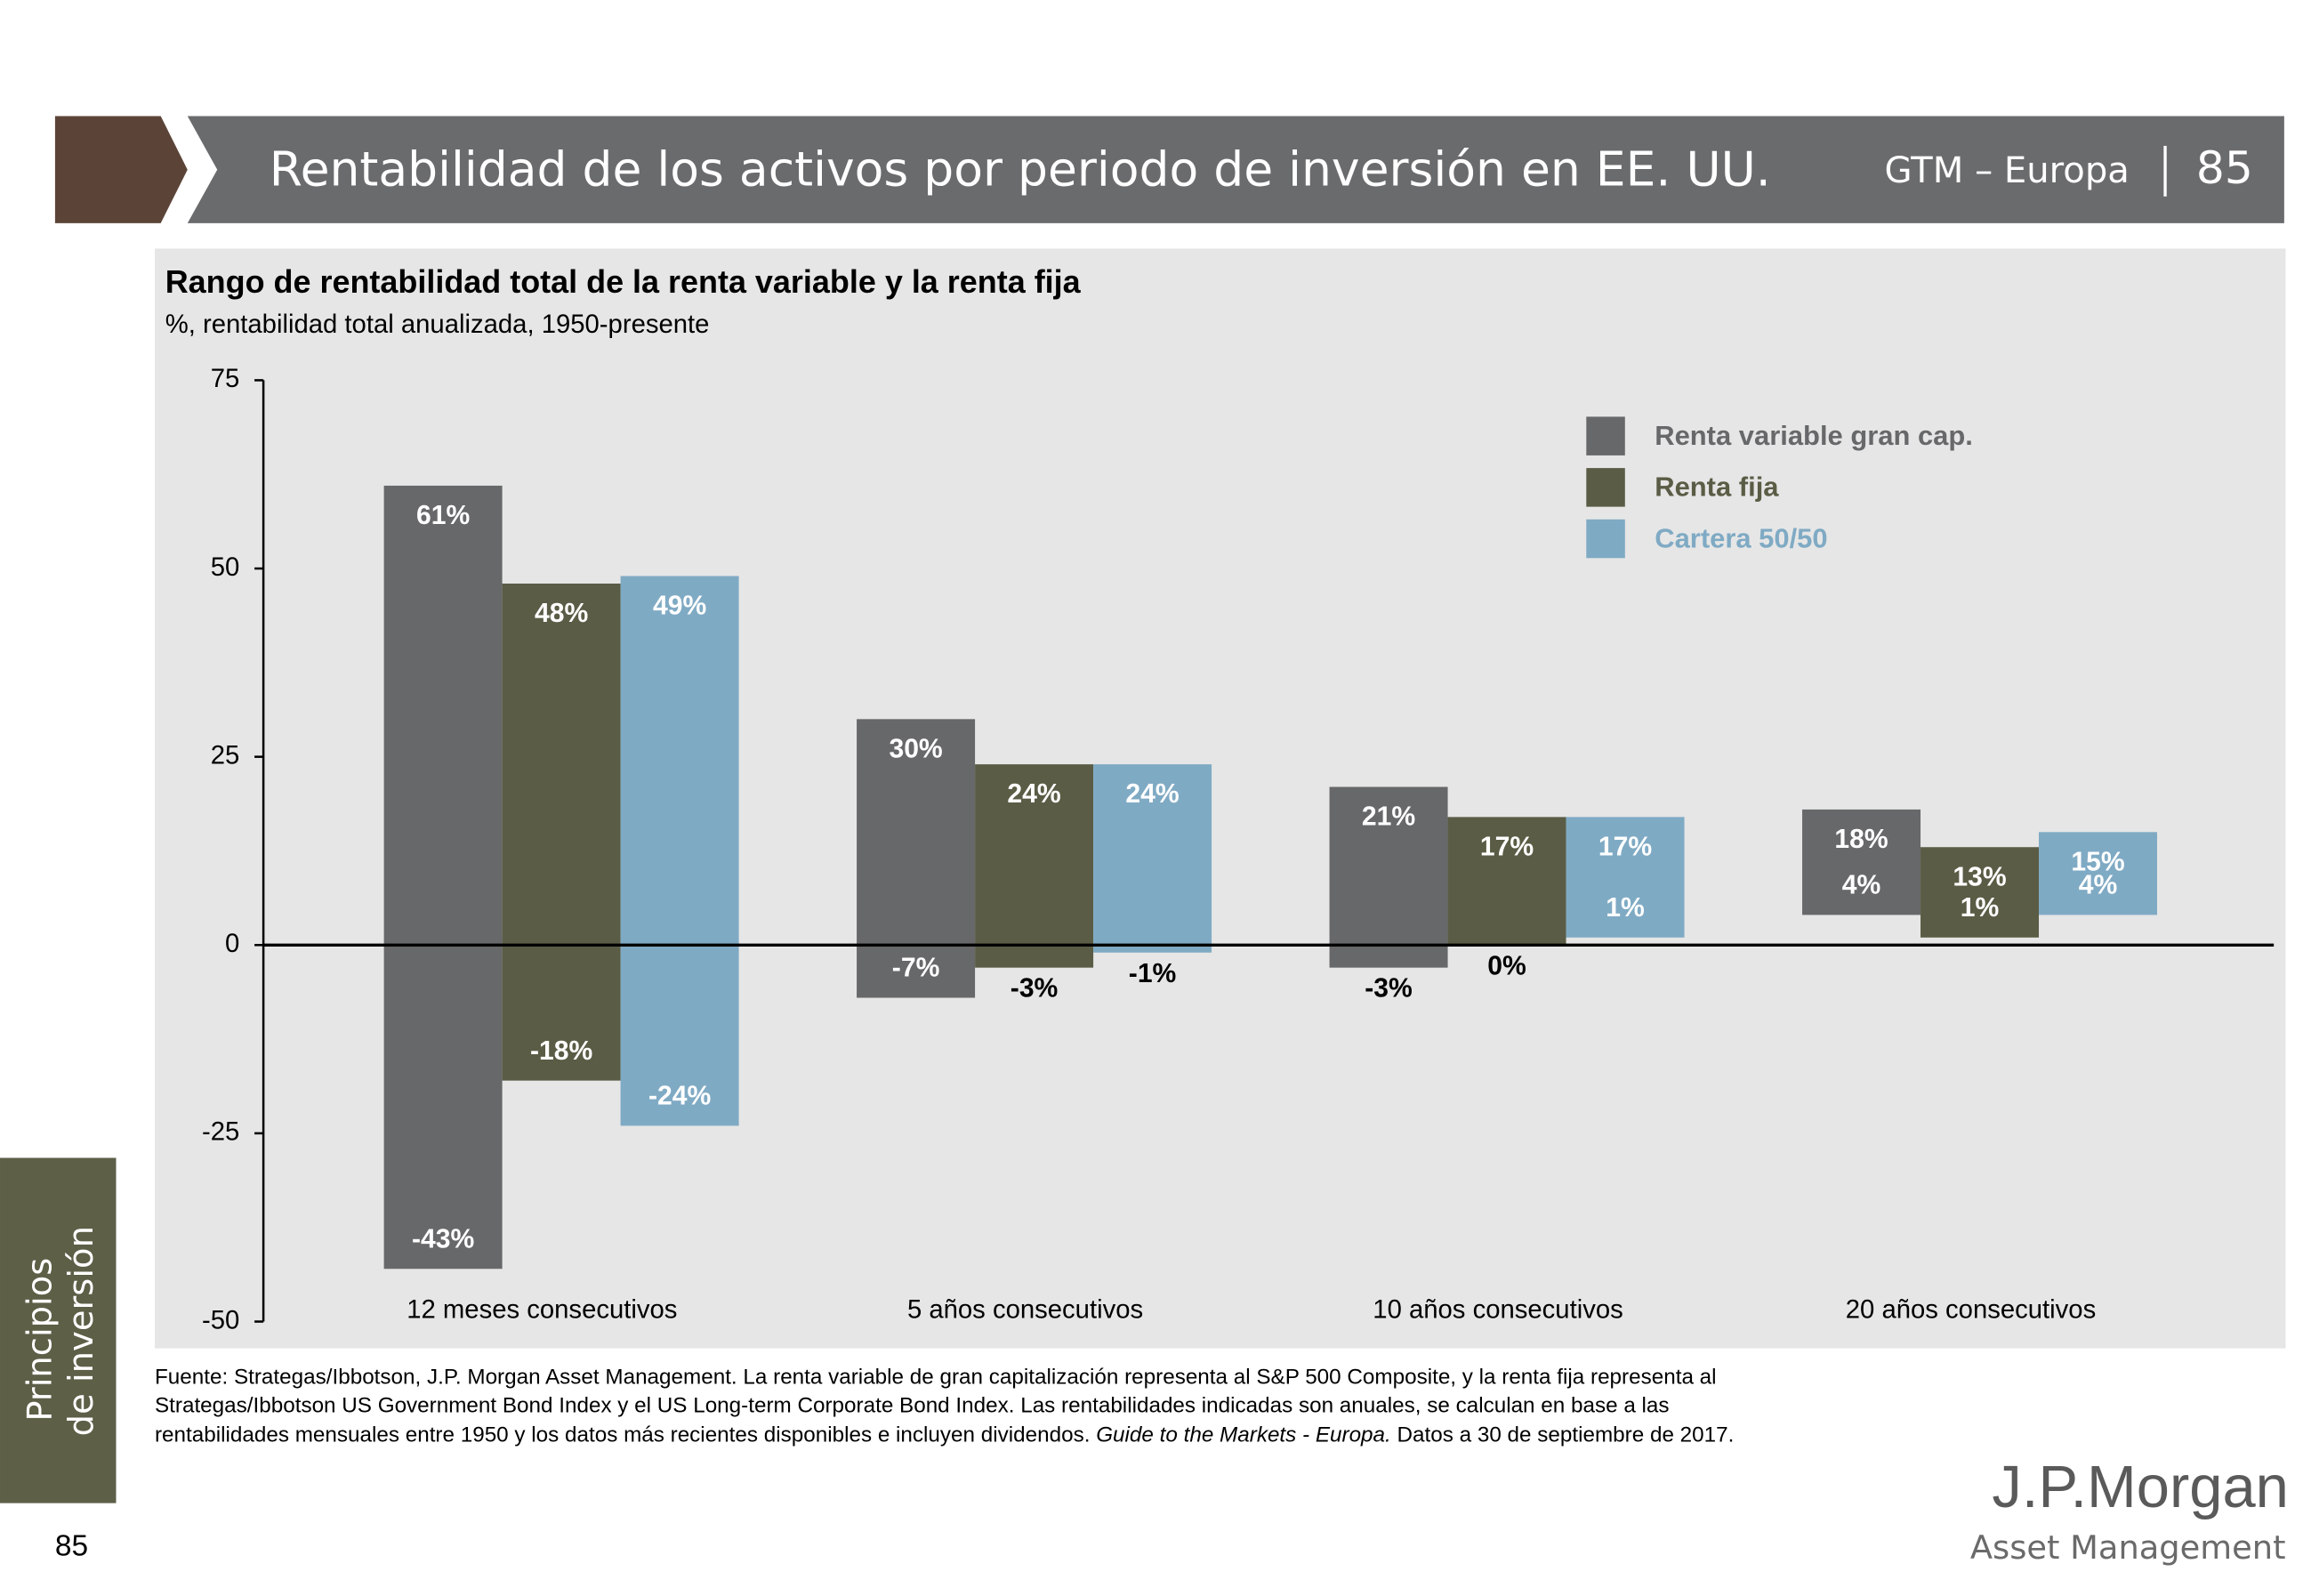 The height and width of the screenshot is (1596, 2311). I want to click on header-section: GTM – Europa, so click(2007, 170).